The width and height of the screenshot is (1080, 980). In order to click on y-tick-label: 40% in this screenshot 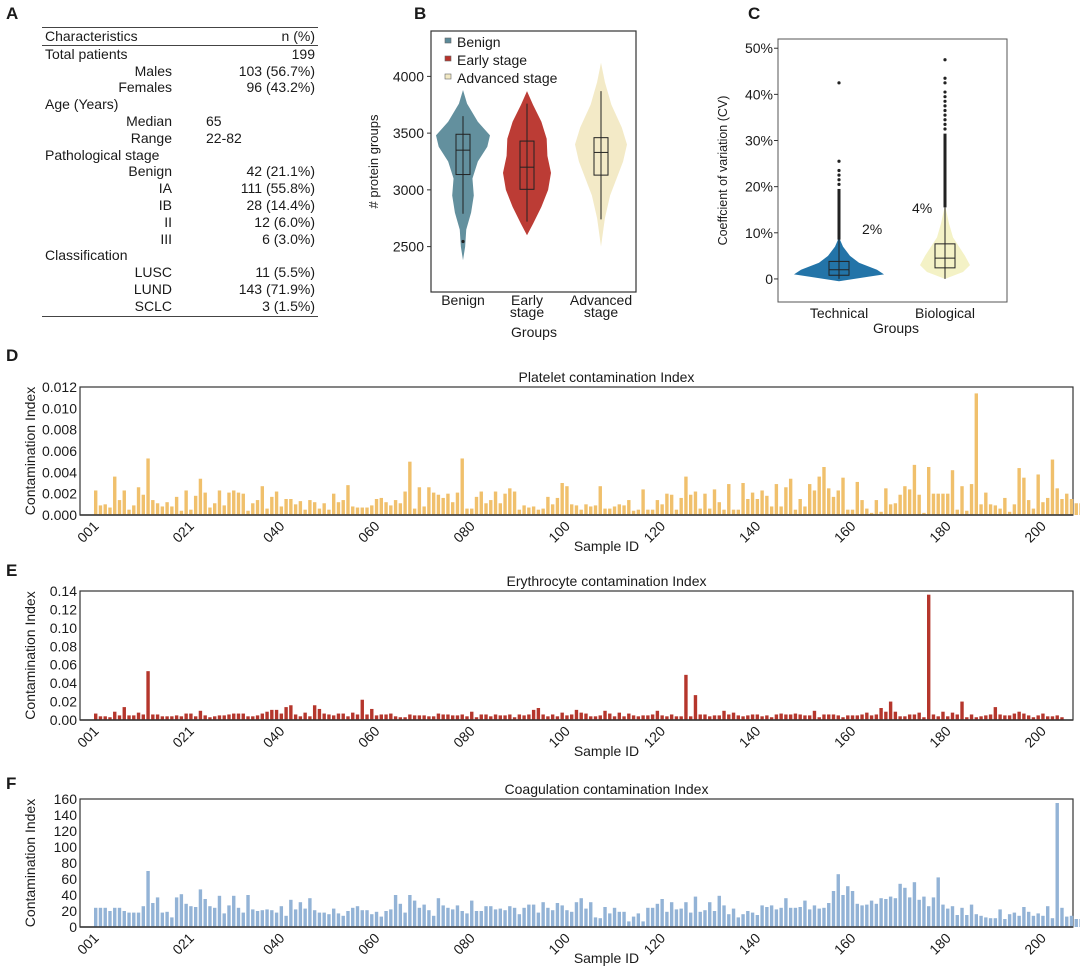, I will do `click(759, 94)`.